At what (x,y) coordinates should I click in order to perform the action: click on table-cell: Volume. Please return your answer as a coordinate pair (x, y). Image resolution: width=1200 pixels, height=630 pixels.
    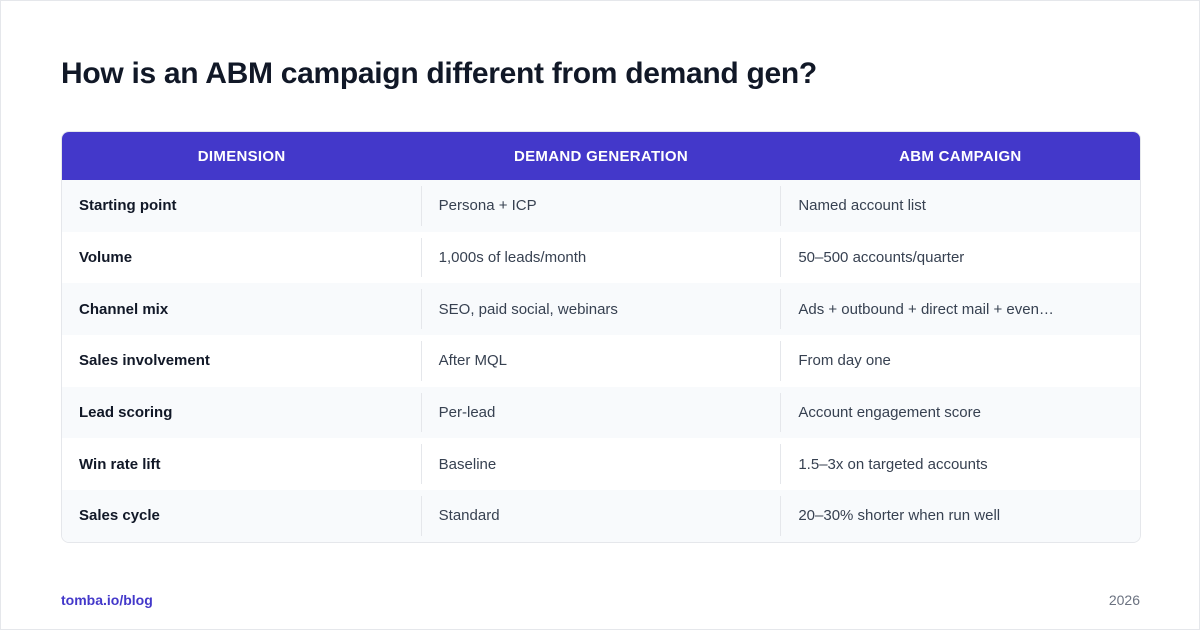
    Looking at the image, I should click on (106, 258).